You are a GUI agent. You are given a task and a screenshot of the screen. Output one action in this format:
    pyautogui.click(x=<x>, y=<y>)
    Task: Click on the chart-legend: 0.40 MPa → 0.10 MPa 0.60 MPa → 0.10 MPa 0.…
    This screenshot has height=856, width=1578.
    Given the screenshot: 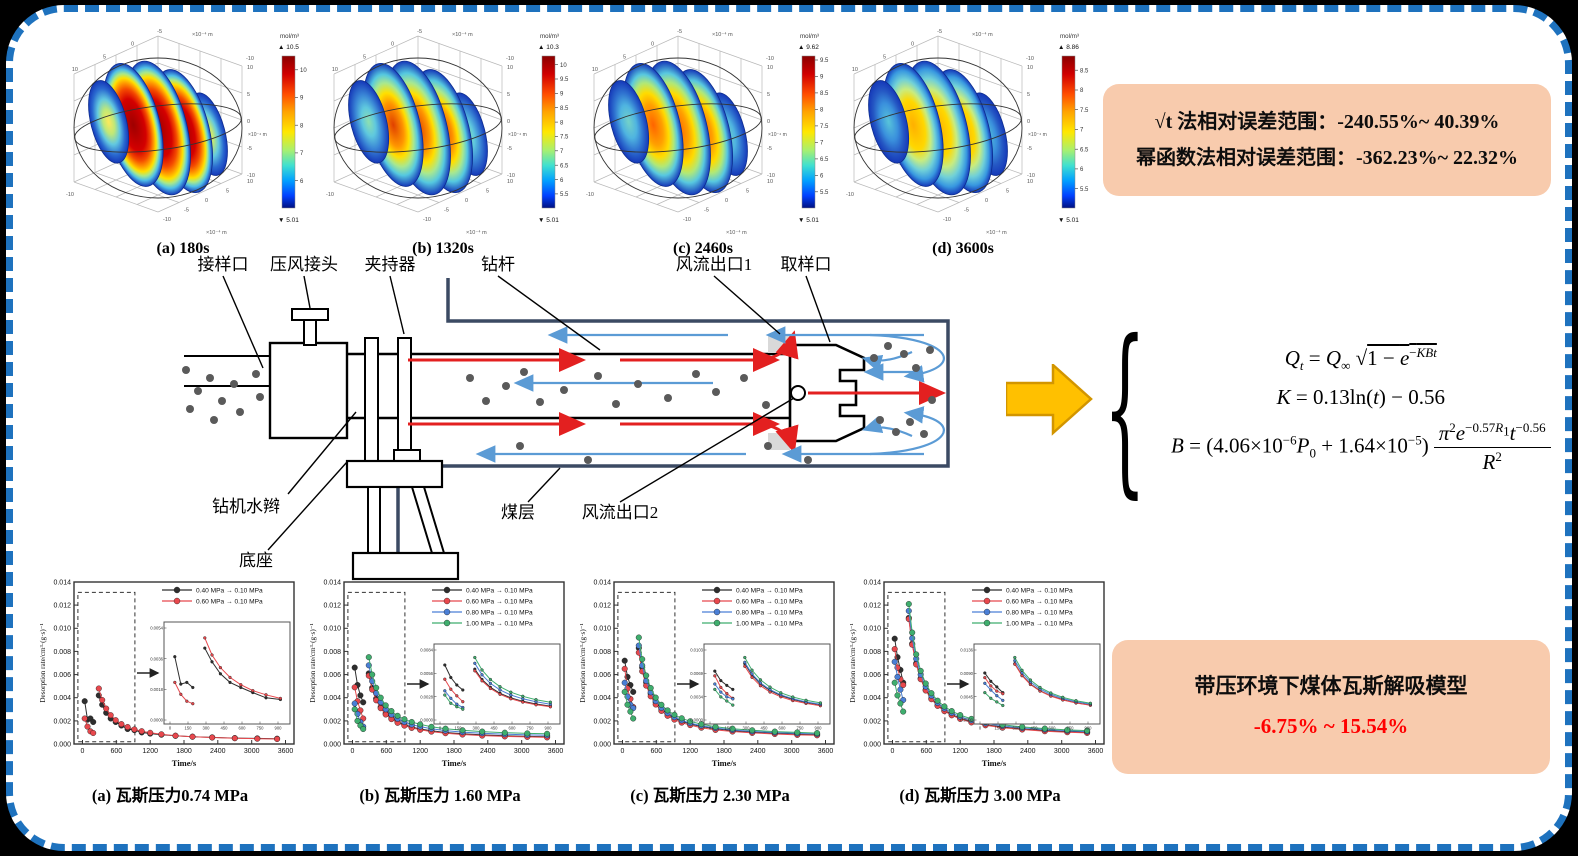 What is the action you would take?
    pyautogui.click(x=752, y=606)
    